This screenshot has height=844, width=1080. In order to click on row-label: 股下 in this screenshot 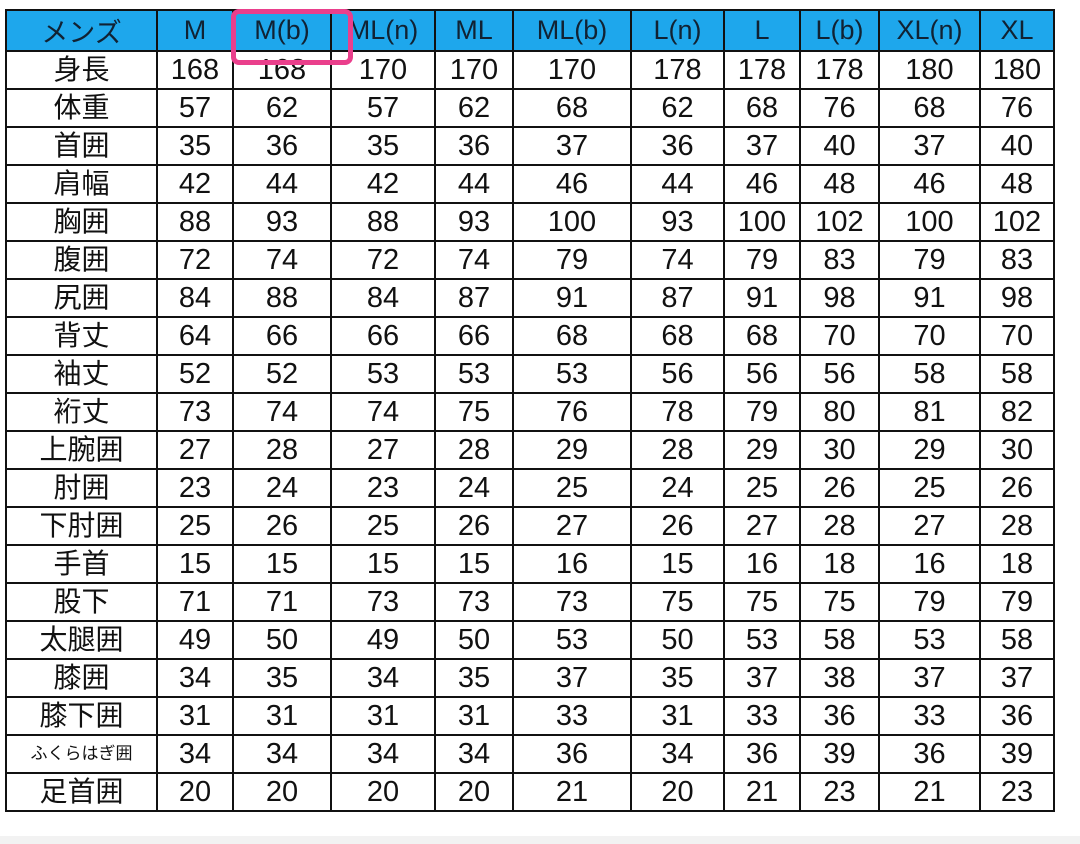, I will do `click(81, 602)`.